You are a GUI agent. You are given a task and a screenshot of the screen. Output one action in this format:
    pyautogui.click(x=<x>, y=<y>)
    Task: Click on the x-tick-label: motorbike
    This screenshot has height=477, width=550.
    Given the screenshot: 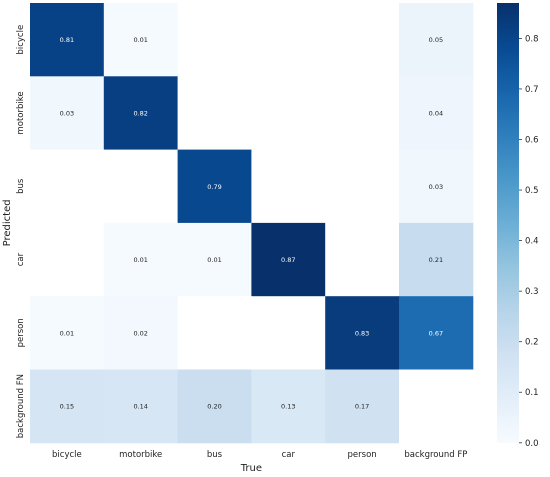 What is the action you would take?
    pyautogui.click(x=140, y=455)
    